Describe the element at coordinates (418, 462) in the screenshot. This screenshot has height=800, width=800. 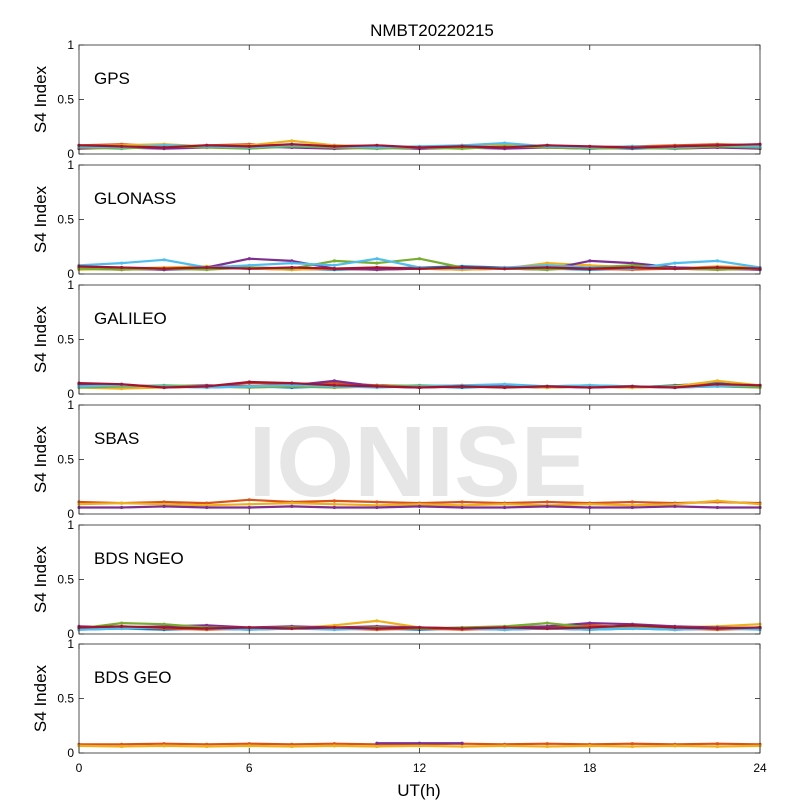
I see `watermark-text: IONISE` at that location.